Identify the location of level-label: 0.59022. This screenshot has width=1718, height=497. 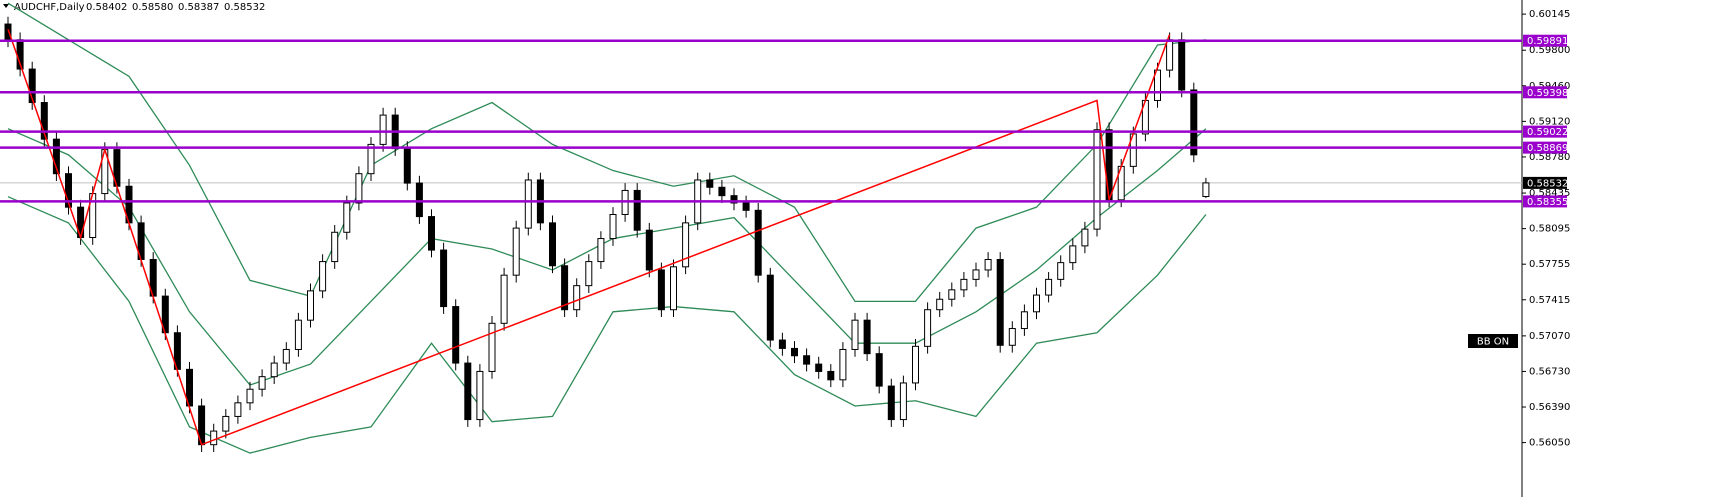
(1547, 132).